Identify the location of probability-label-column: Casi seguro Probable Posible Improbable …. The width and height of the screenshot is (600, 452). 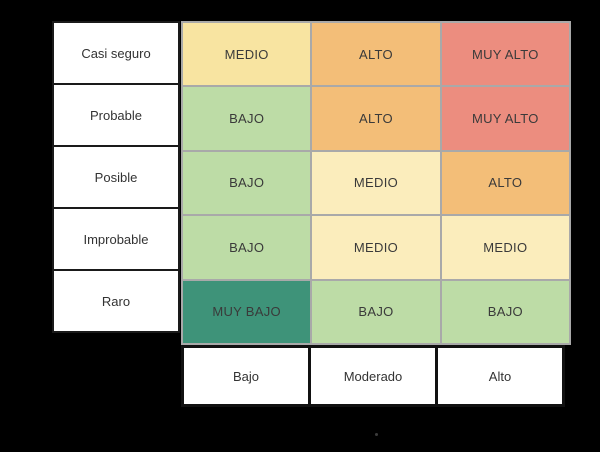
(116, 177).